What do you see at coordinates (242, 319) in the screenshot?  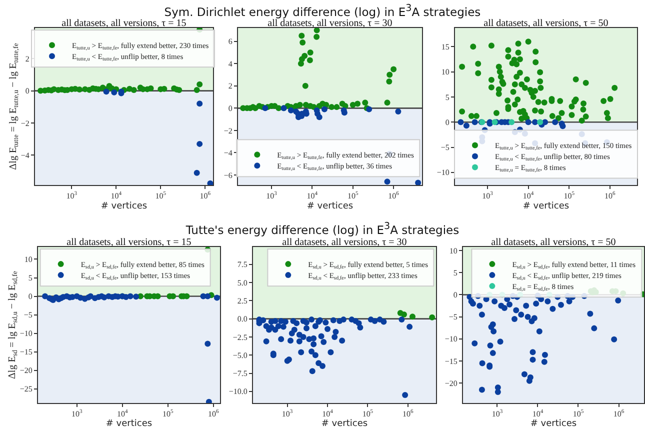 I see `y-tick-label: 0.0` at bounding box center [242, 319].